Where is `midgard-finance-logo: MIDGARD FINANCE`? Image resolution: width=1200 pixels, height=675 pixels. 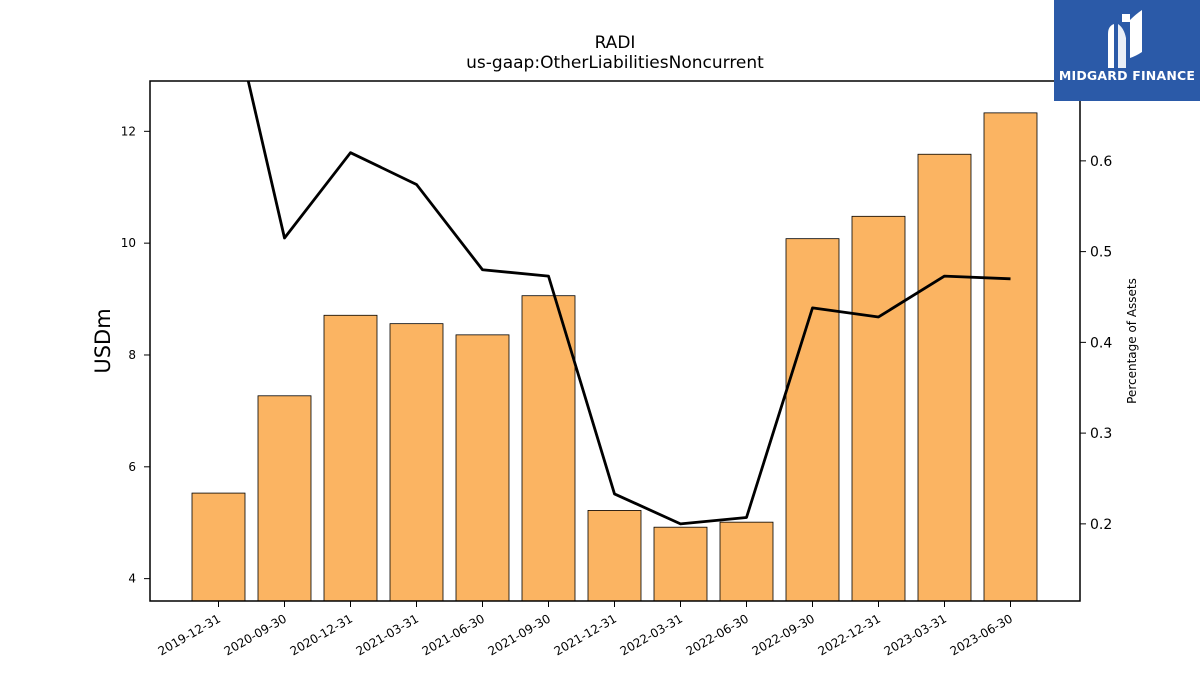 midgard-finance-logo: MIDGARD FINANCE is located at coordinates (1127, 50).